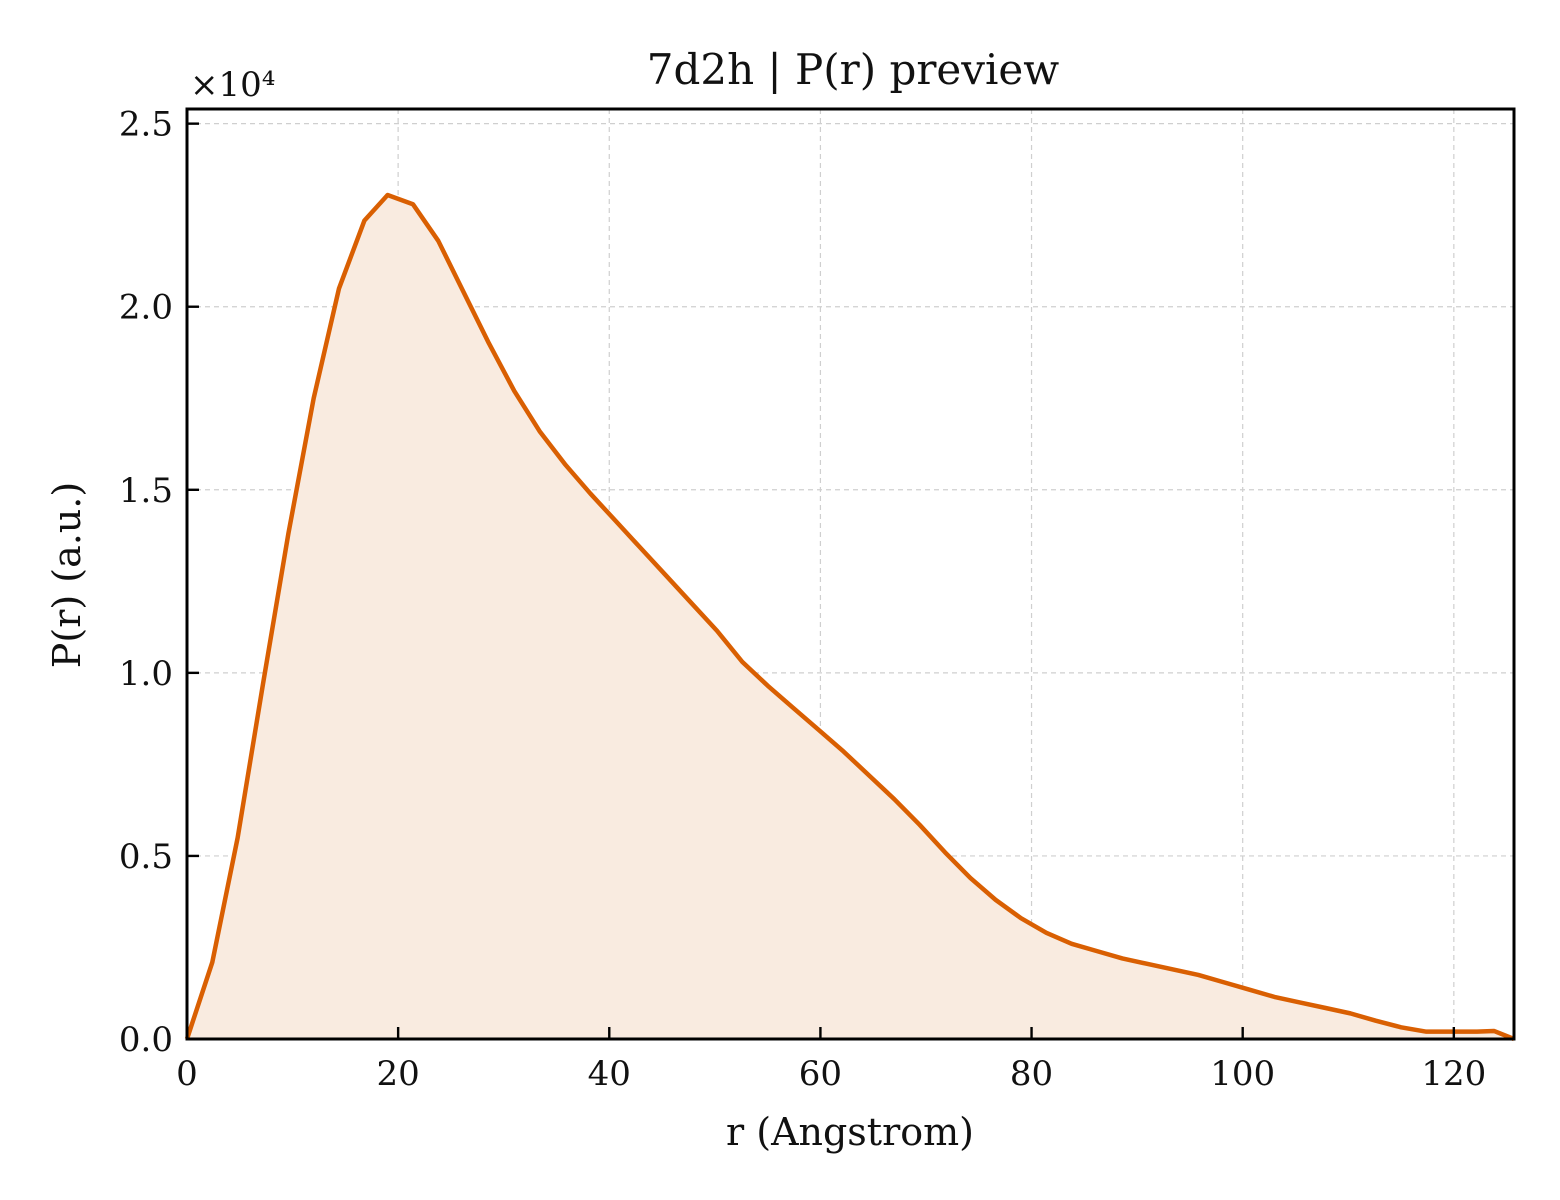 The height and width of the screenshot is (1200, 1560). I want to click on y-tick-label: 1.0, so click(146, 674).